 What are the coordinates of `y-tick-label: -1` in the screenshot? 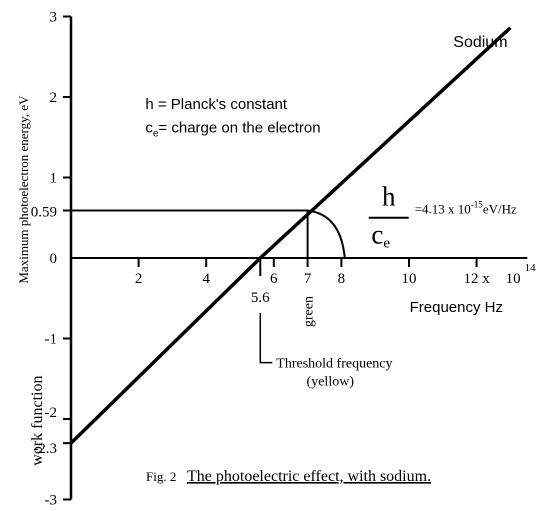 It's located at (51, 340).